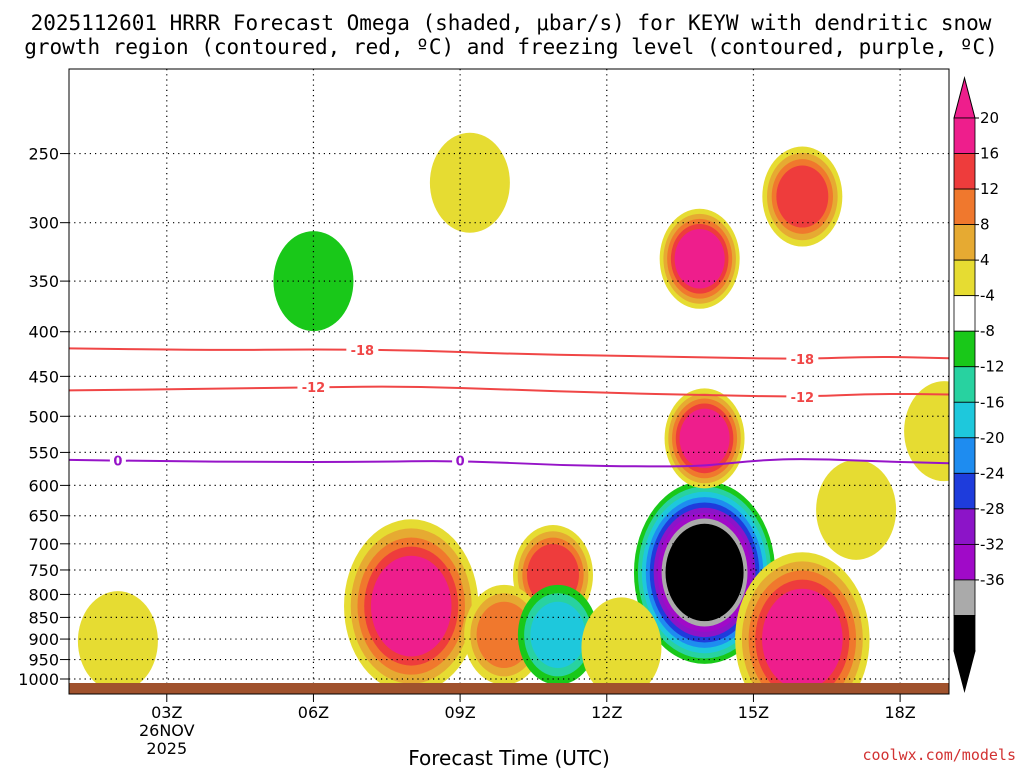 The image size is (1024, 768). What do you see at coordinates (43, 544) in the screenshot?
I see `y-tick-label-700: 700` at bounding box center [43, 544].